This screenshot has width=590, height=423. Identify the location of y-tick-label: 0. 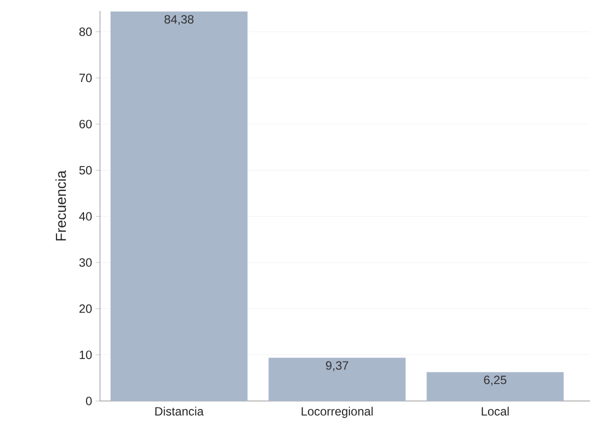
(89, 401).